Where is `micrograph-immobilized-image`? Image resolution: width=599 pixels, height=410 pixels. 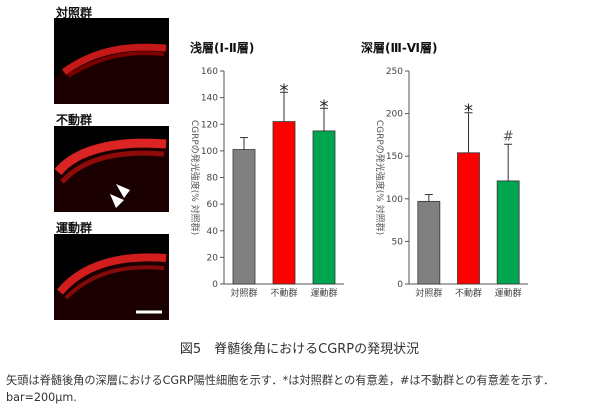
micrograph-immobilized-image is located at coordinates (111, 175).